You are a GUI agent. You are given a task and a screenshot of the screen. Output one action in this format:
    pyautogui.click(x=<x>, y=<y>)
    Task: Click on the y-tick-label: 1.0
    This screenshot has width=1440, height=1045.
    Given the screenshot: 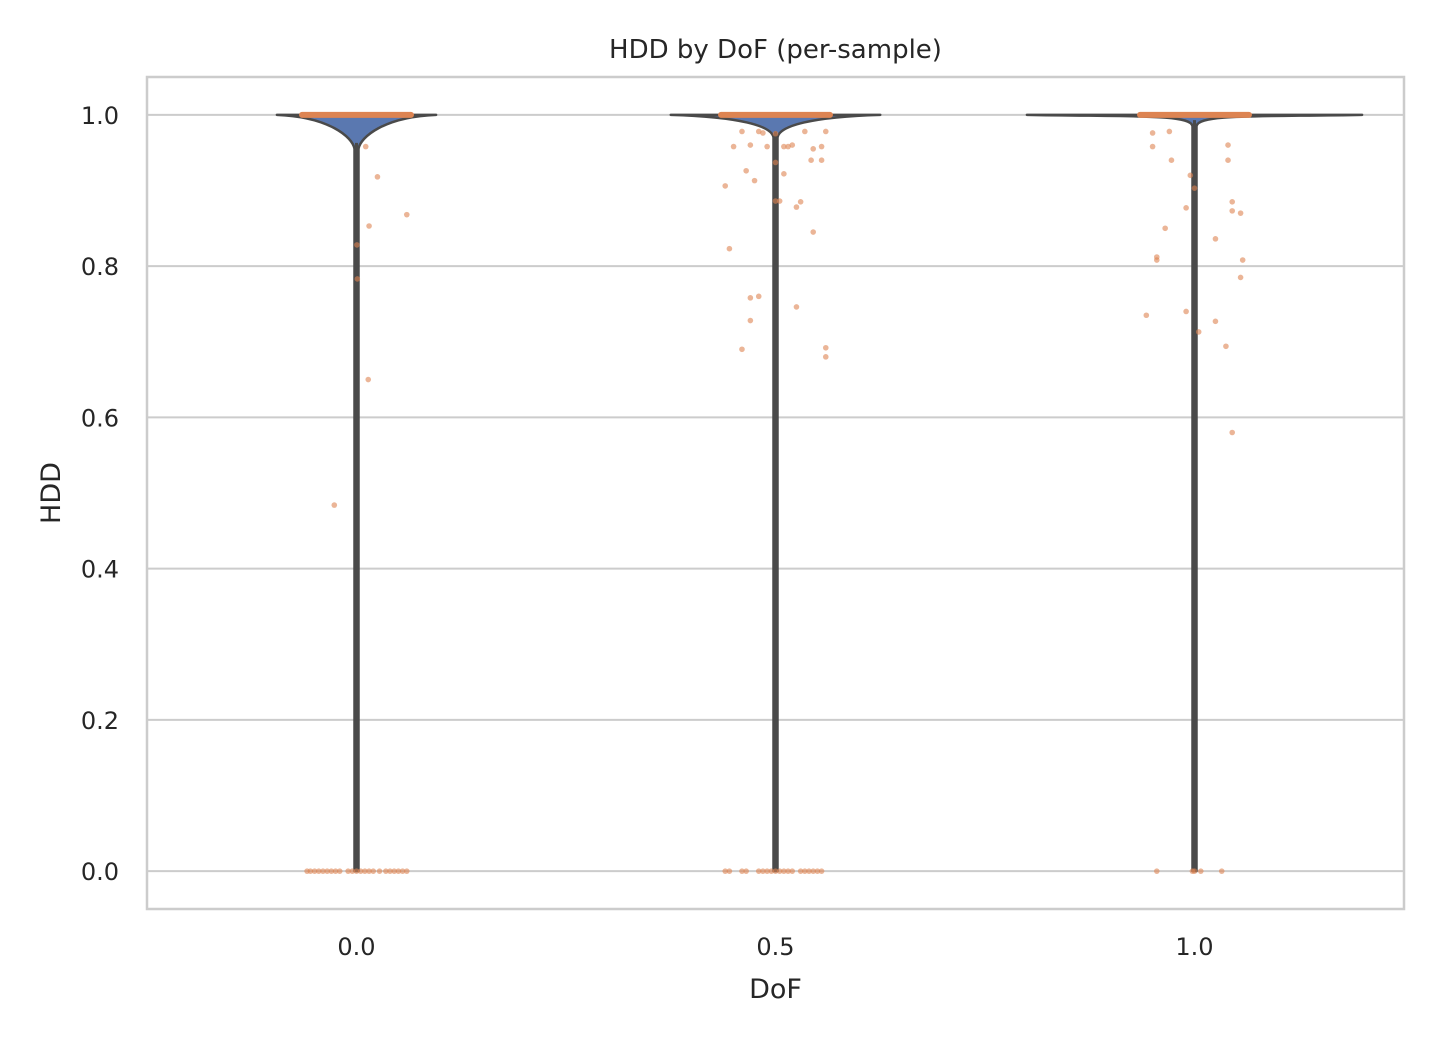 What is the action you would take?
    pyautogui.click(x=100, y=116)
    